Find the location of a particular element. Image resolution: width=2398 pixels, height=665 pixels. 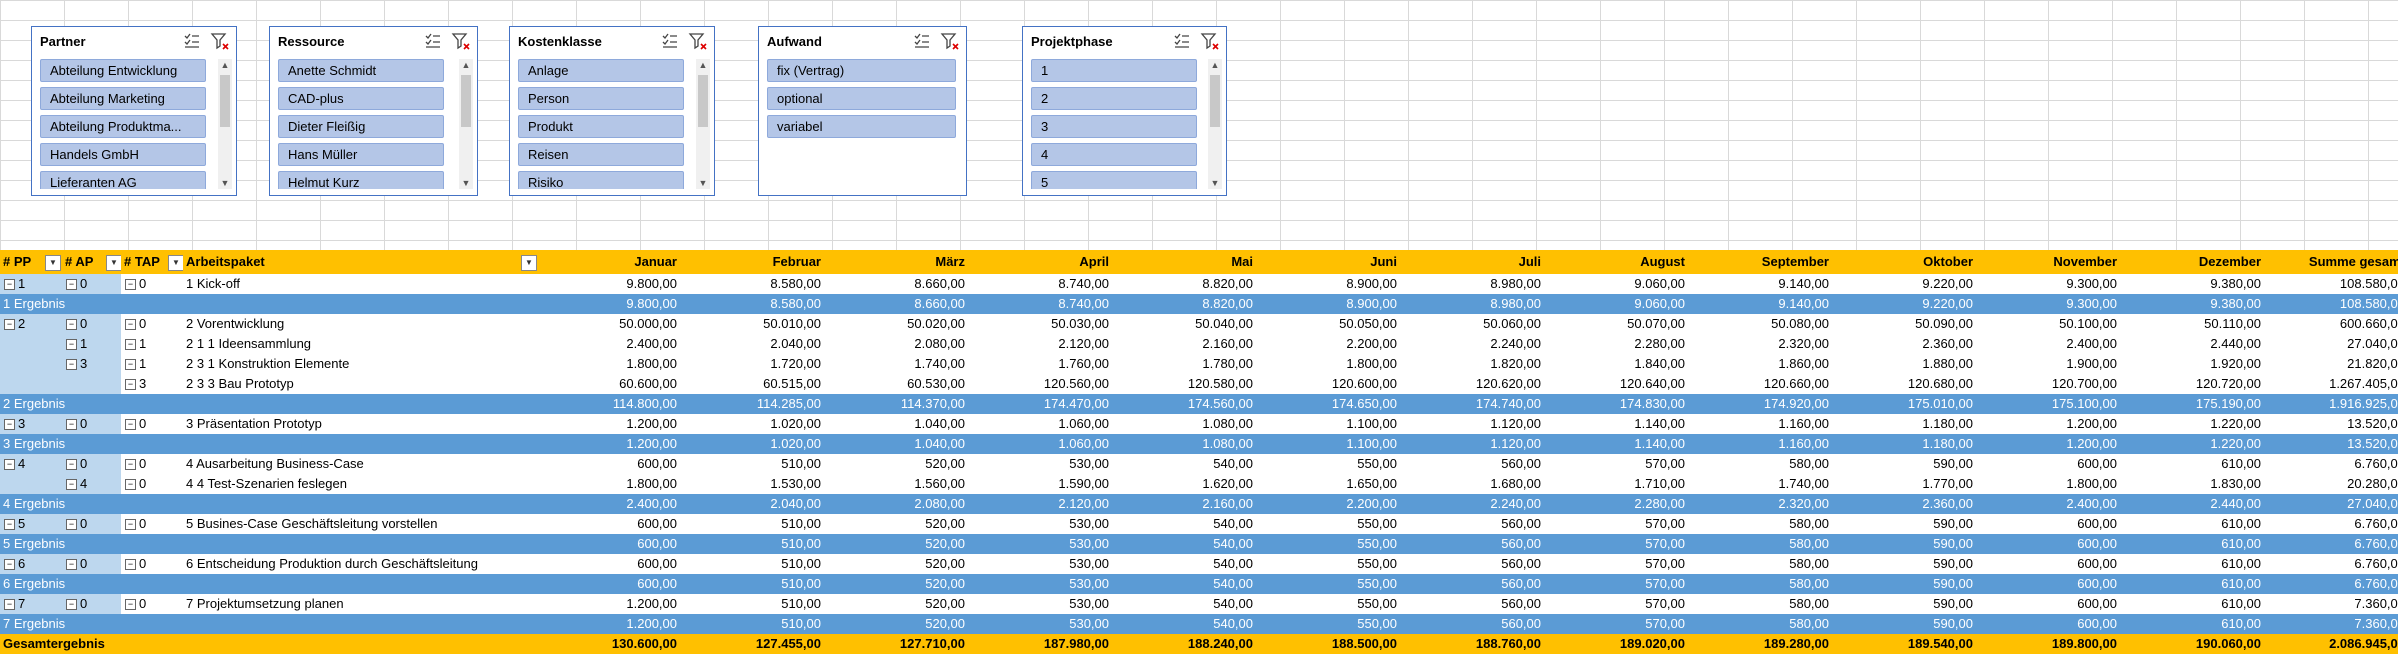

slicer-item: Risiko is located at coordinates (601, 180).